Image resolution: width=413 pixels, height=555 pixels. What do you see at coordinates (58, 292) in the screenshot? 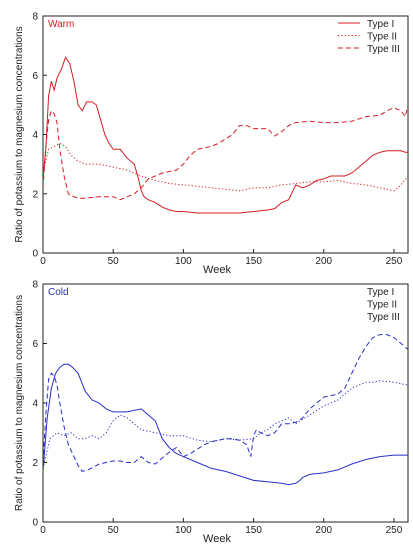
I see `panel-label: Cold` at bounding box center [58, 292].